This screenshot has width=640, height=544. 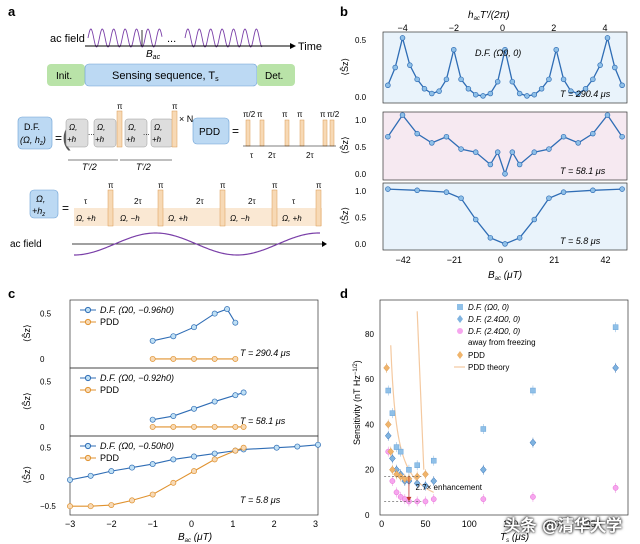 What do you see at coordinates (420, 390) in the screenshot?
I see `d-theory-line` at bounding box center [420, 390].